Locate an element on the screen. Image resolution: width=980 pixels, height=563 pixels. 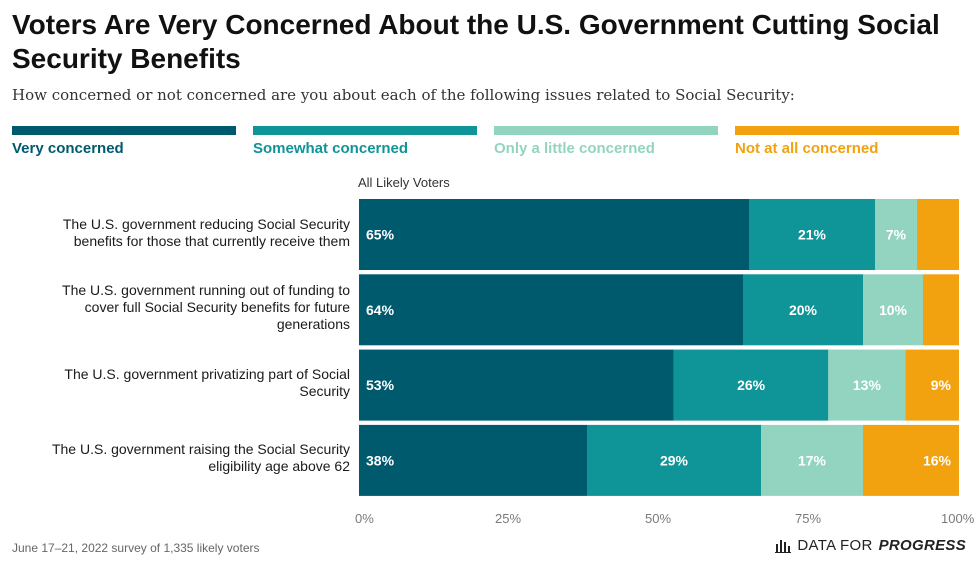
x-tick-label: 100% is located at coordinates (958, 518).